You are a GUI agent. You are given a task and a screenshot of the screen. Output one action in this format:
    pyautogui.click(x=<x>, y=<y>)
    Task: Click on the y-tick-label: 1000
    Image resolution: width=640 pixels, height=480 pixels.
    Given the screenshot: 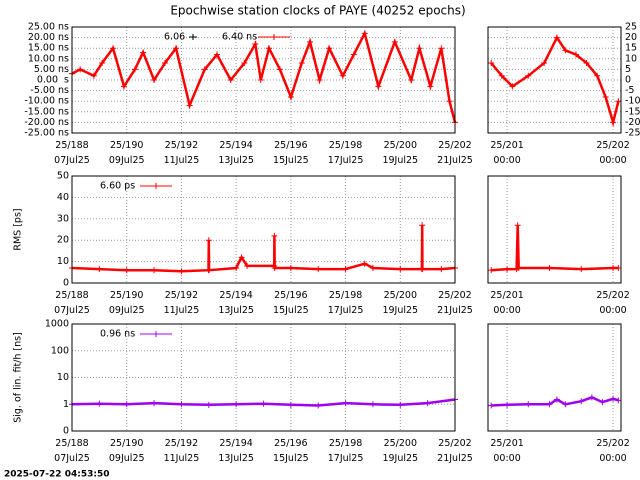 What is the action you would take?
    pyautogui.click(x=57, y=324)
    